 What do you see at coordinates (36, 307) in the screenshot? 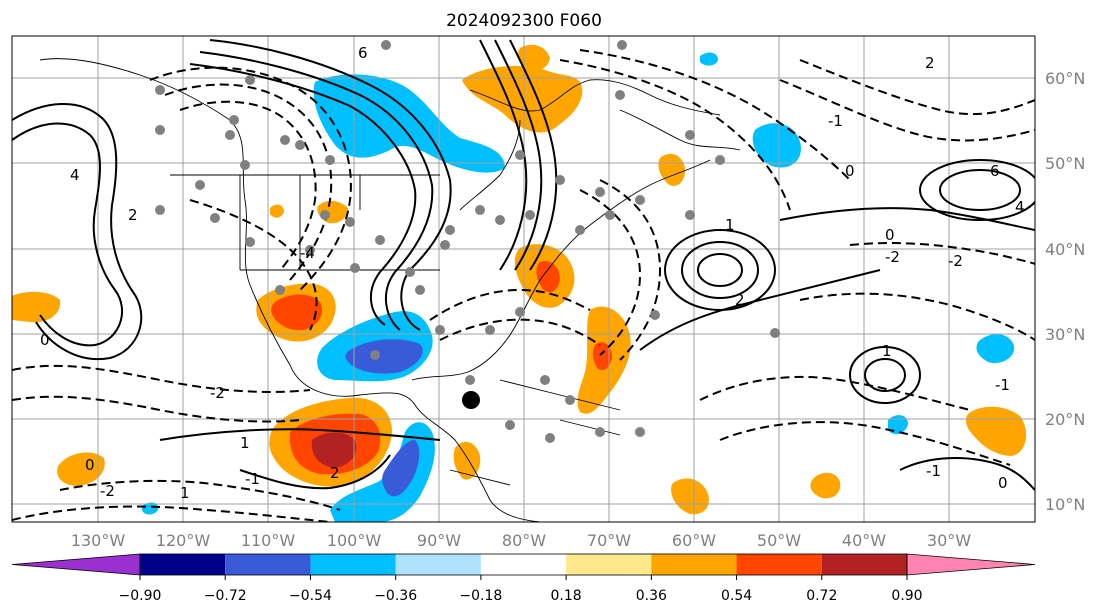
I see `positive-anomaly-west-pacific` at bounding box center [36, 307].